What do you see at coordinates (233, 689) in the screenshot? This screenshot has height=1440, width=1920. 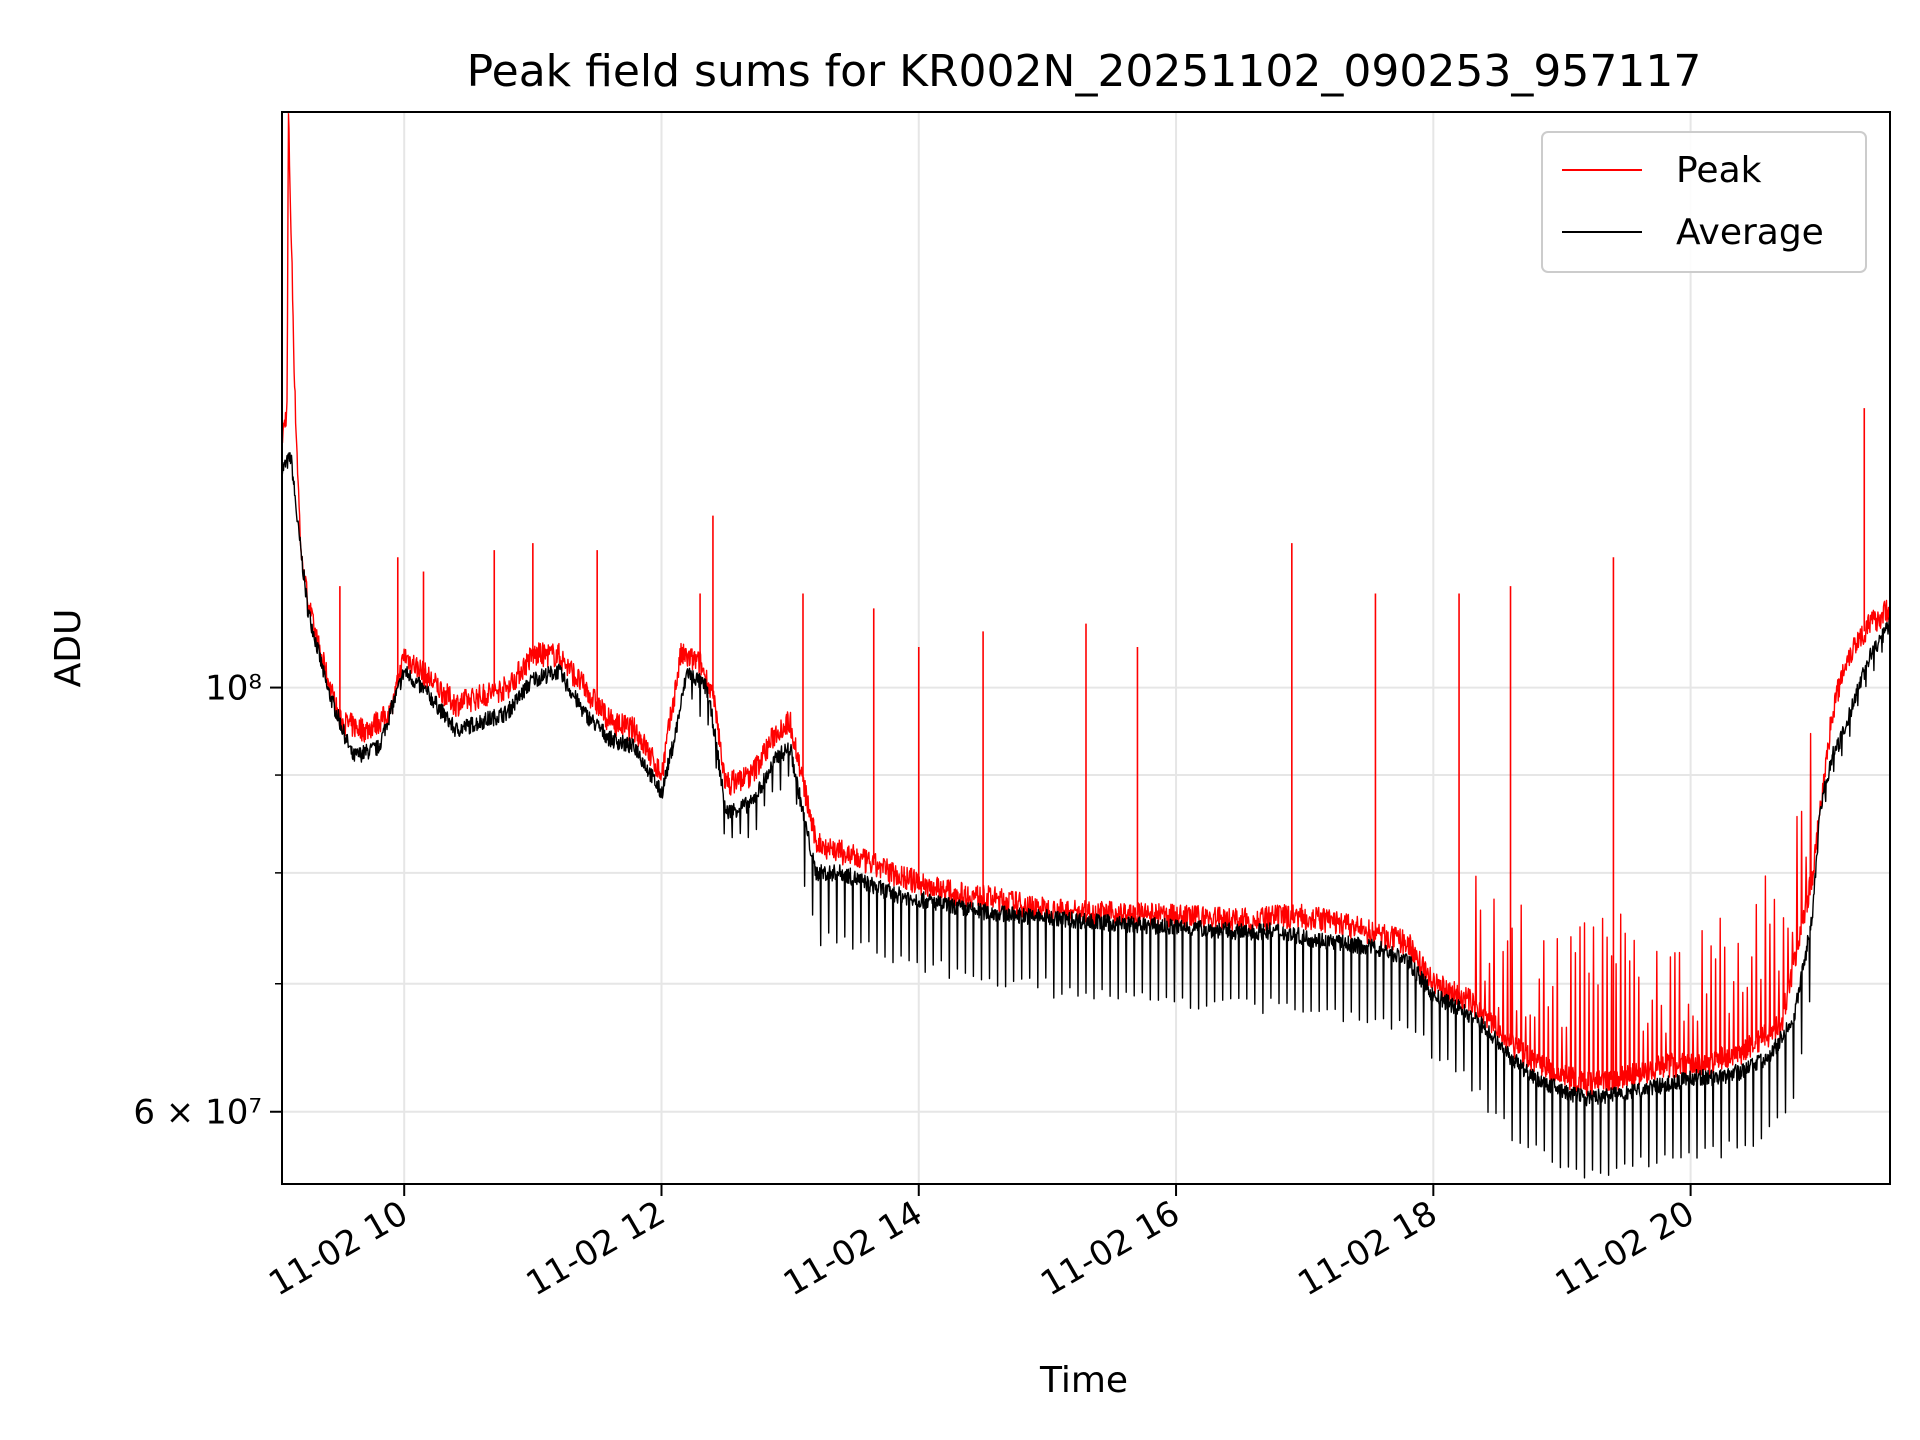 I see `y-tick-label: 10⁸` at bounding box center [233, 689].